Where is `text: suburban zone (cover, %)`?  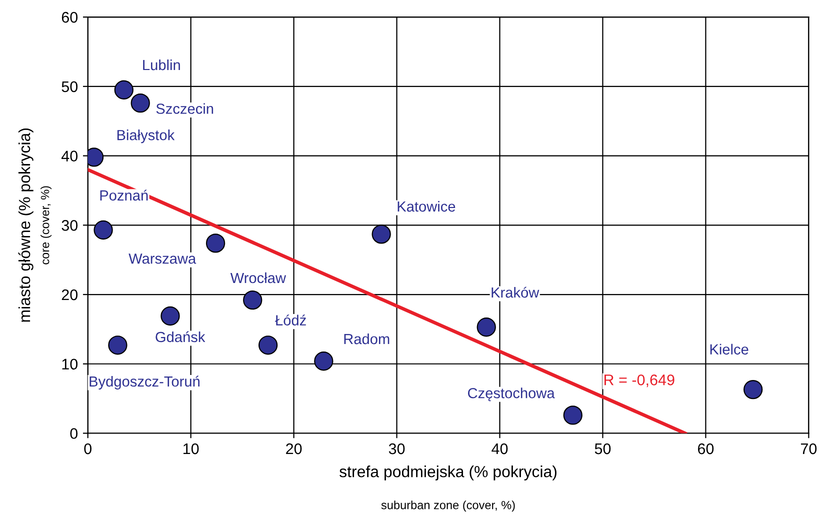 text: suburban zone (cover, %) is located at coordinates (448, 506).